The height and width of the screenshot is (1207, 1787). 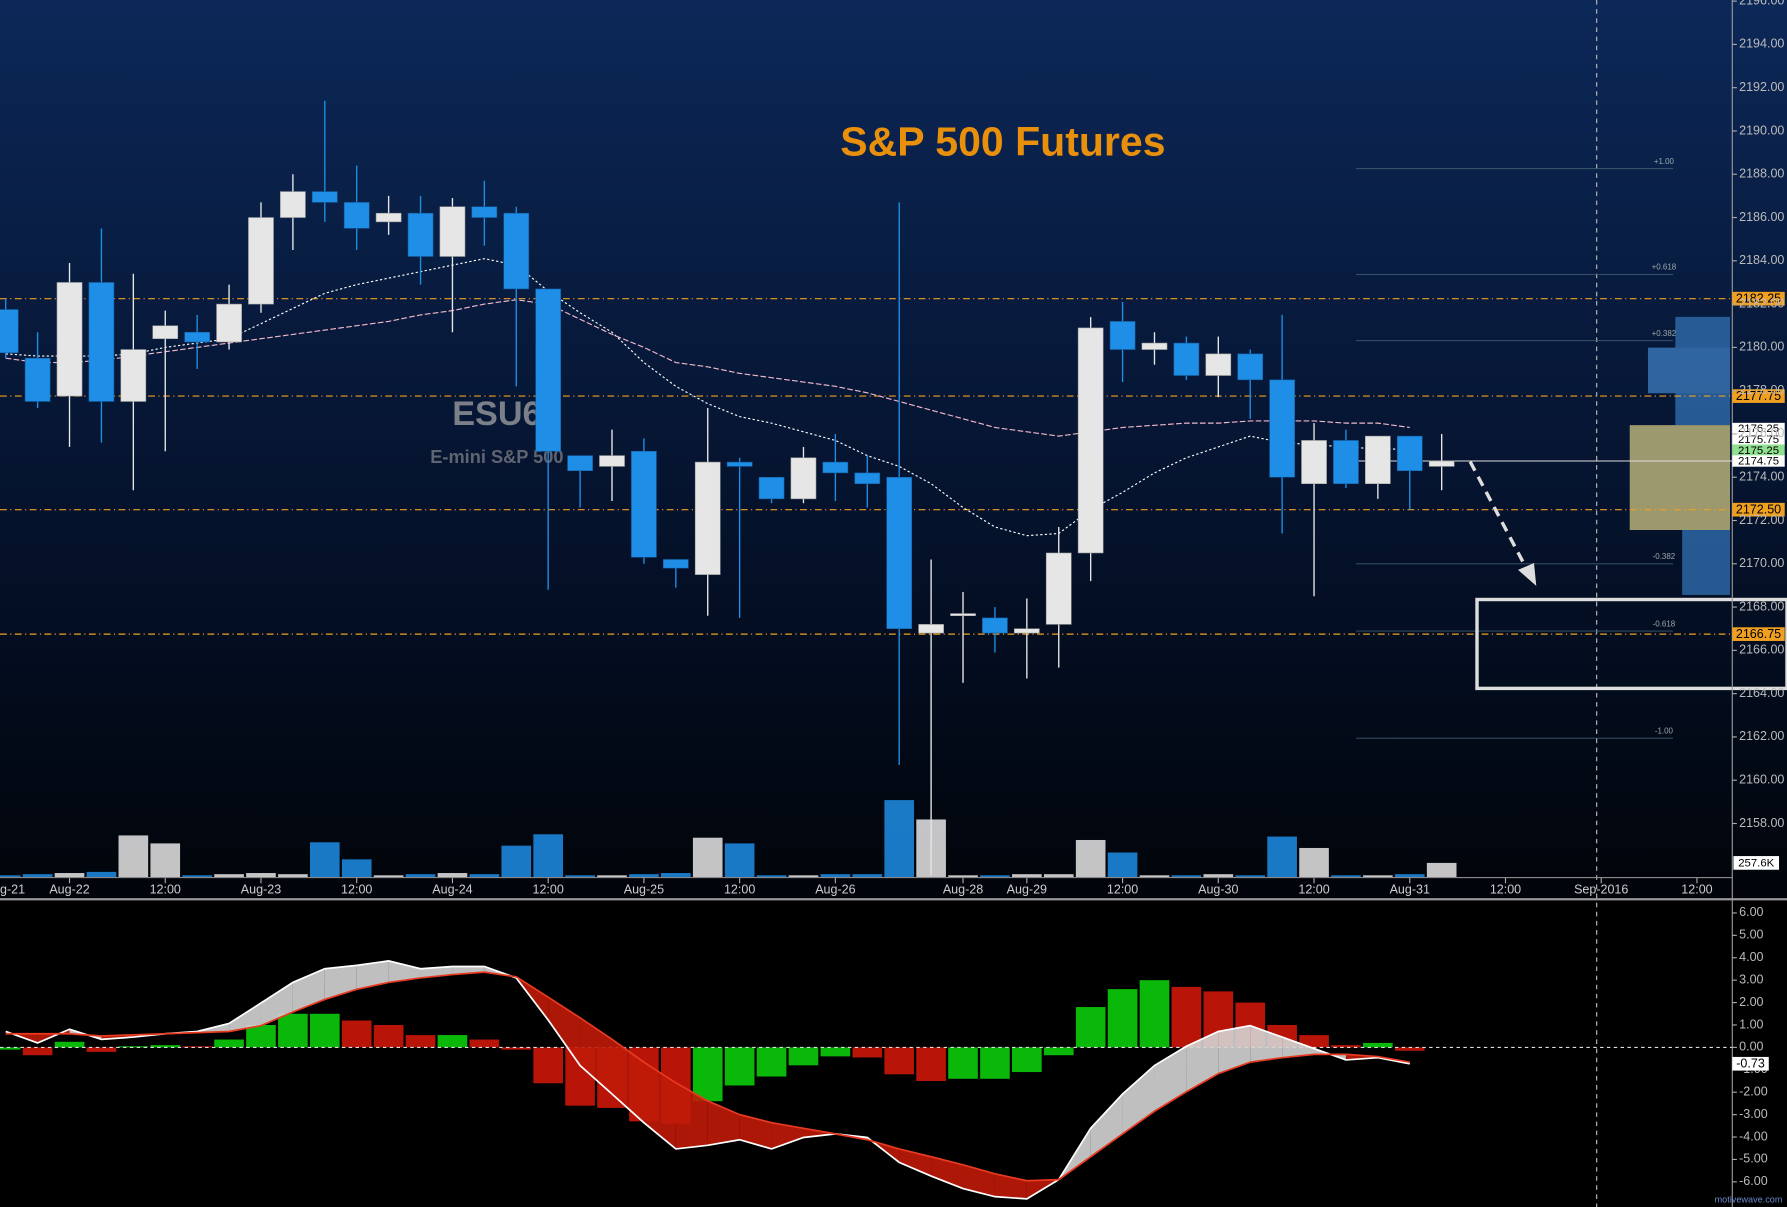 I want to click on y-tick-label: 0.00, so click(x=1751, y=1047).